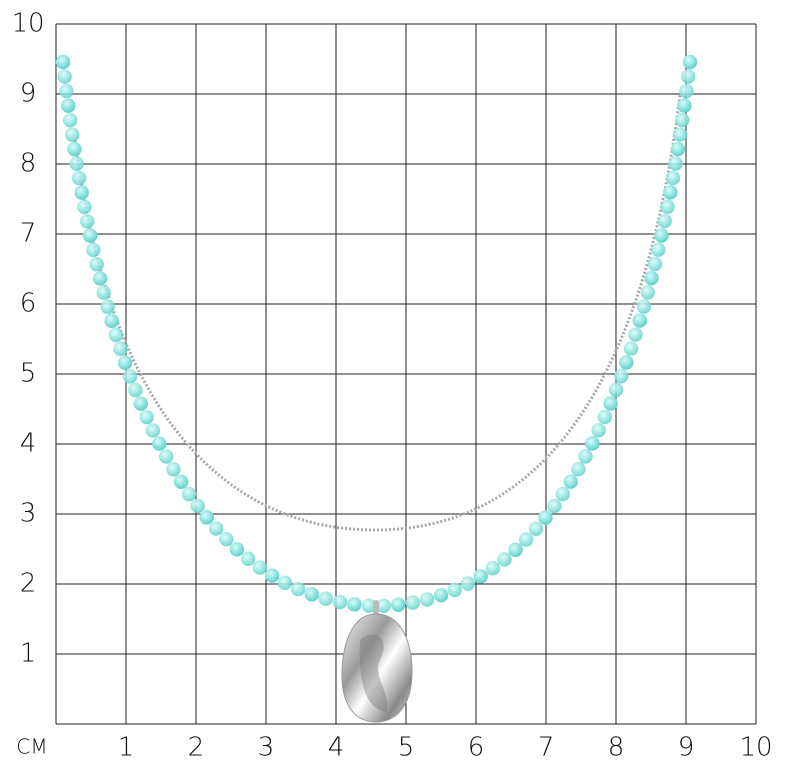  Describe the element at coordinates (126, 748) in the screenshot. I see `x-label: 1` at that location.